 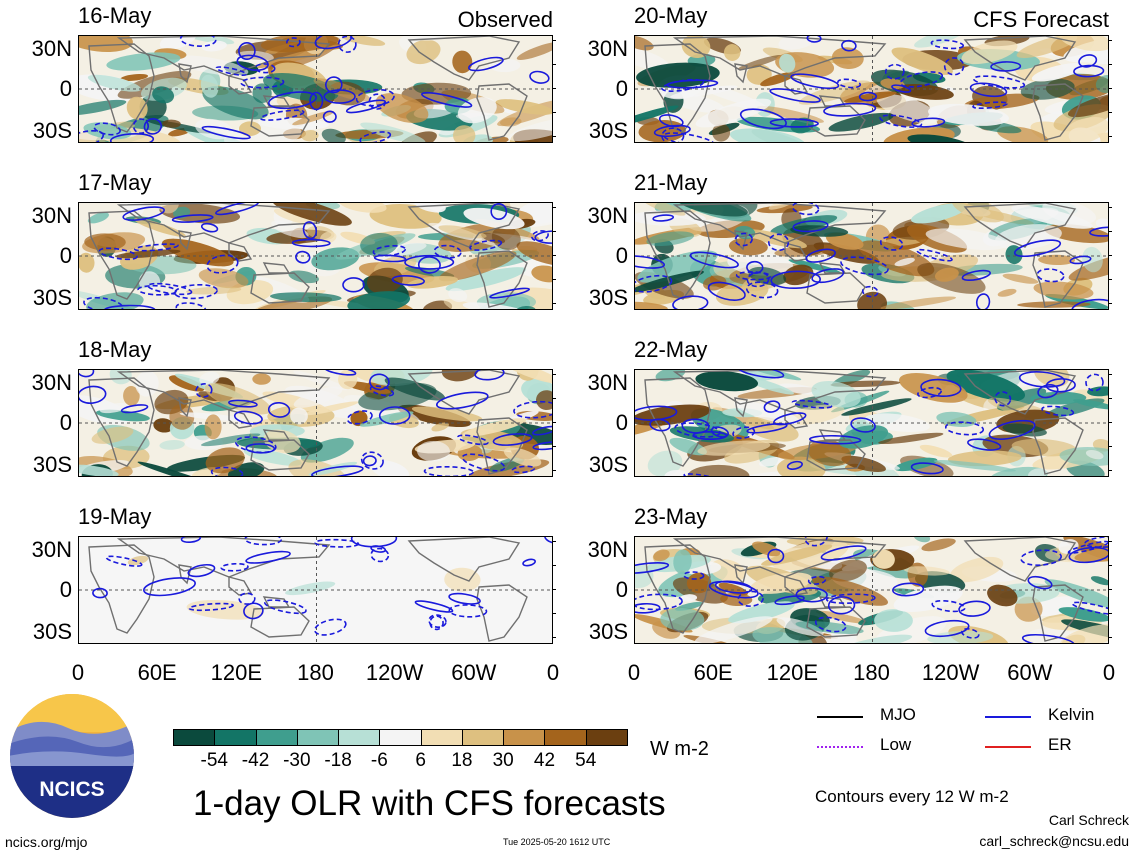 I want to click on colorbar-label: 42, so click(x=544, y=760).